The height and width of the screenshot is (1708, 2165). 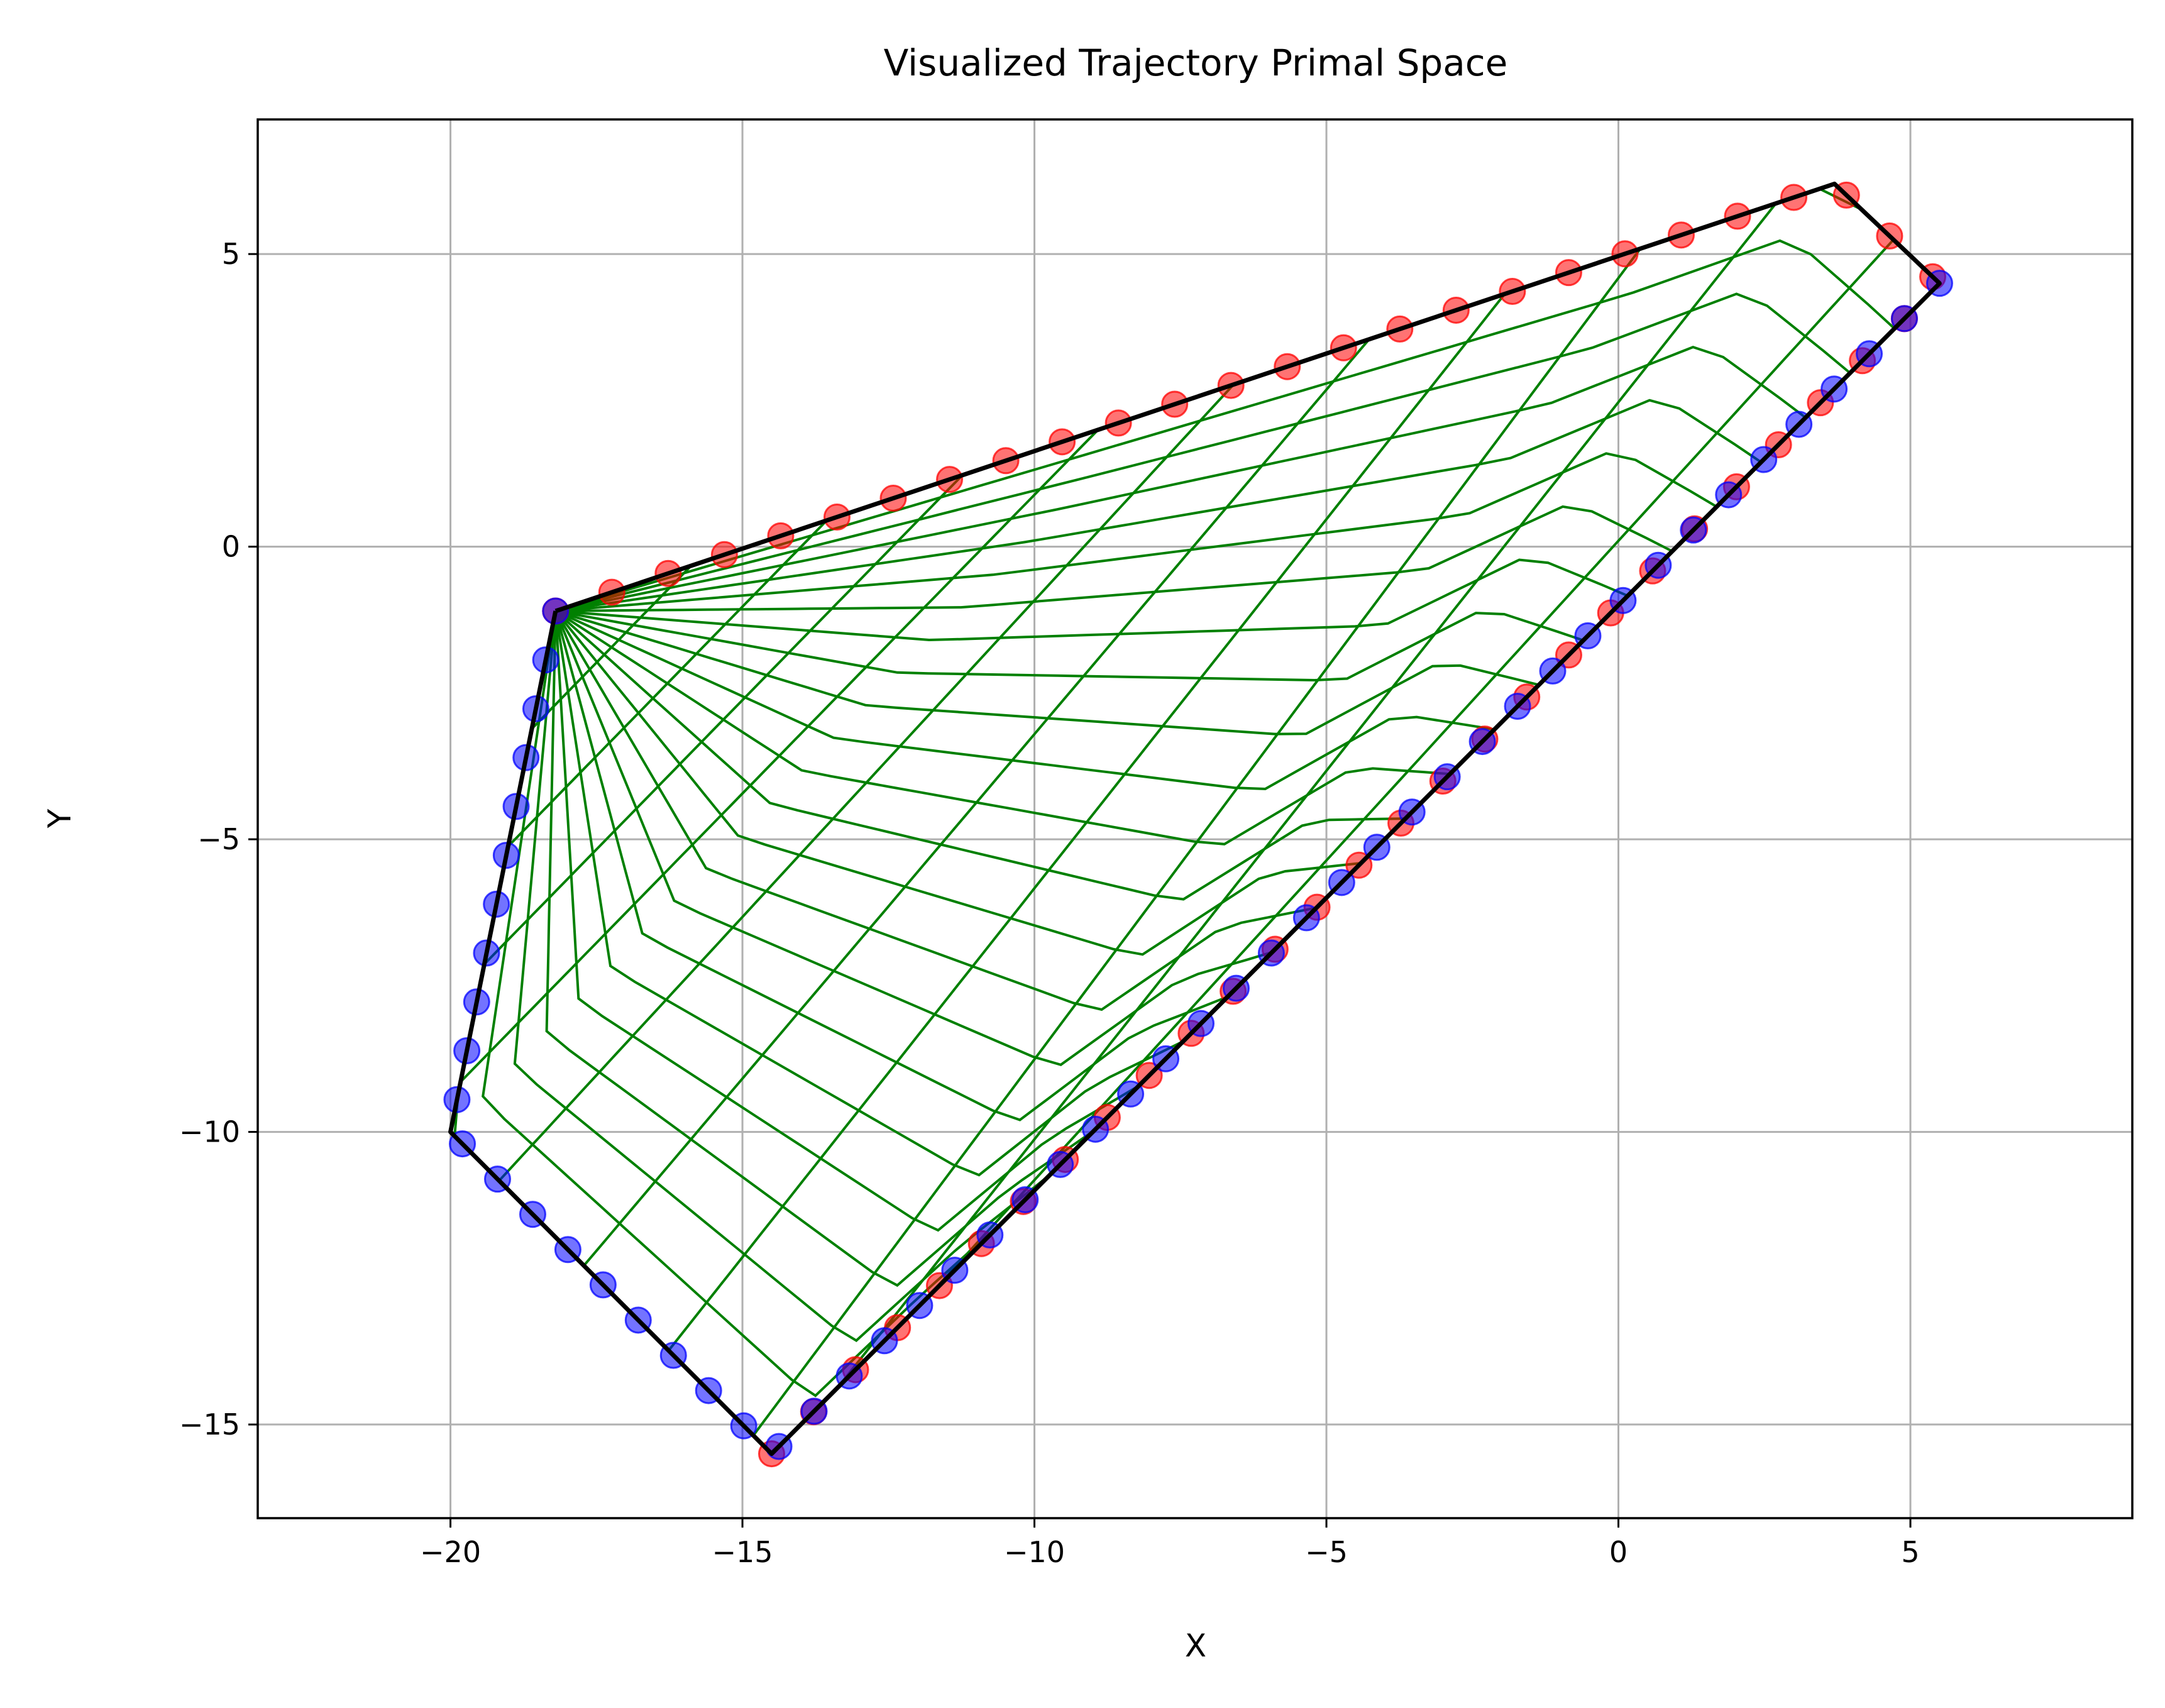 What do you see at coordinates (1326, 1552) in the screenshot?
I see `x-tick-label: −5` at bounding box center [1326, 1552].